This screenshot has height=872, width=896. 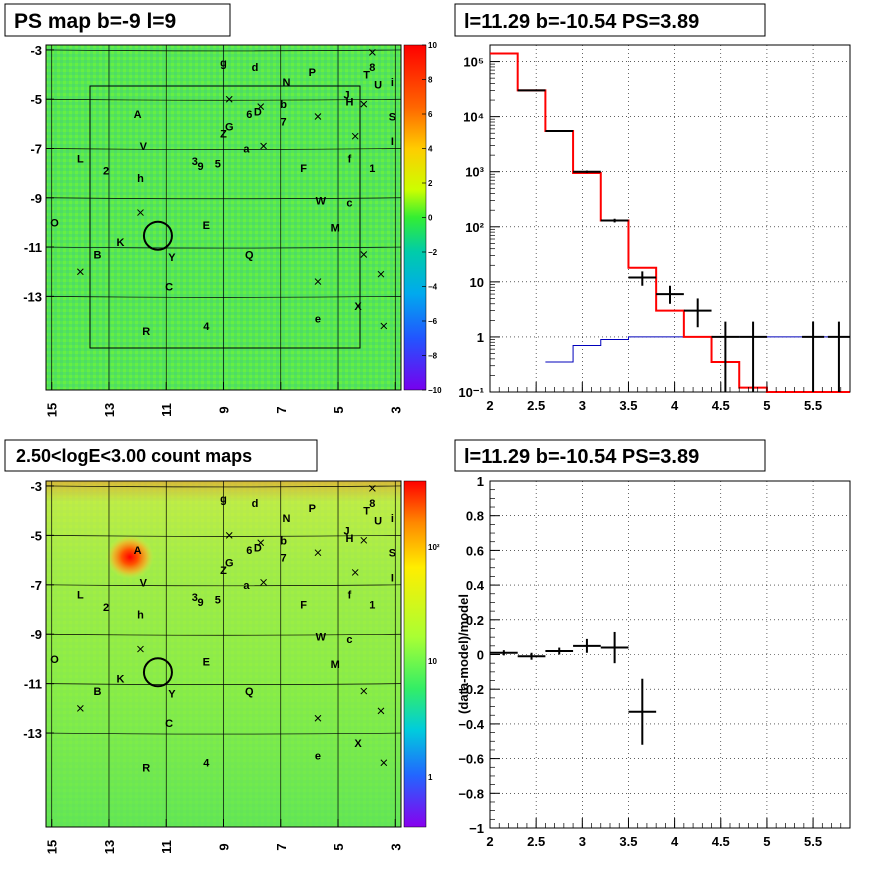 I want to click on map-source-label: i, so click(x=392, y=519).